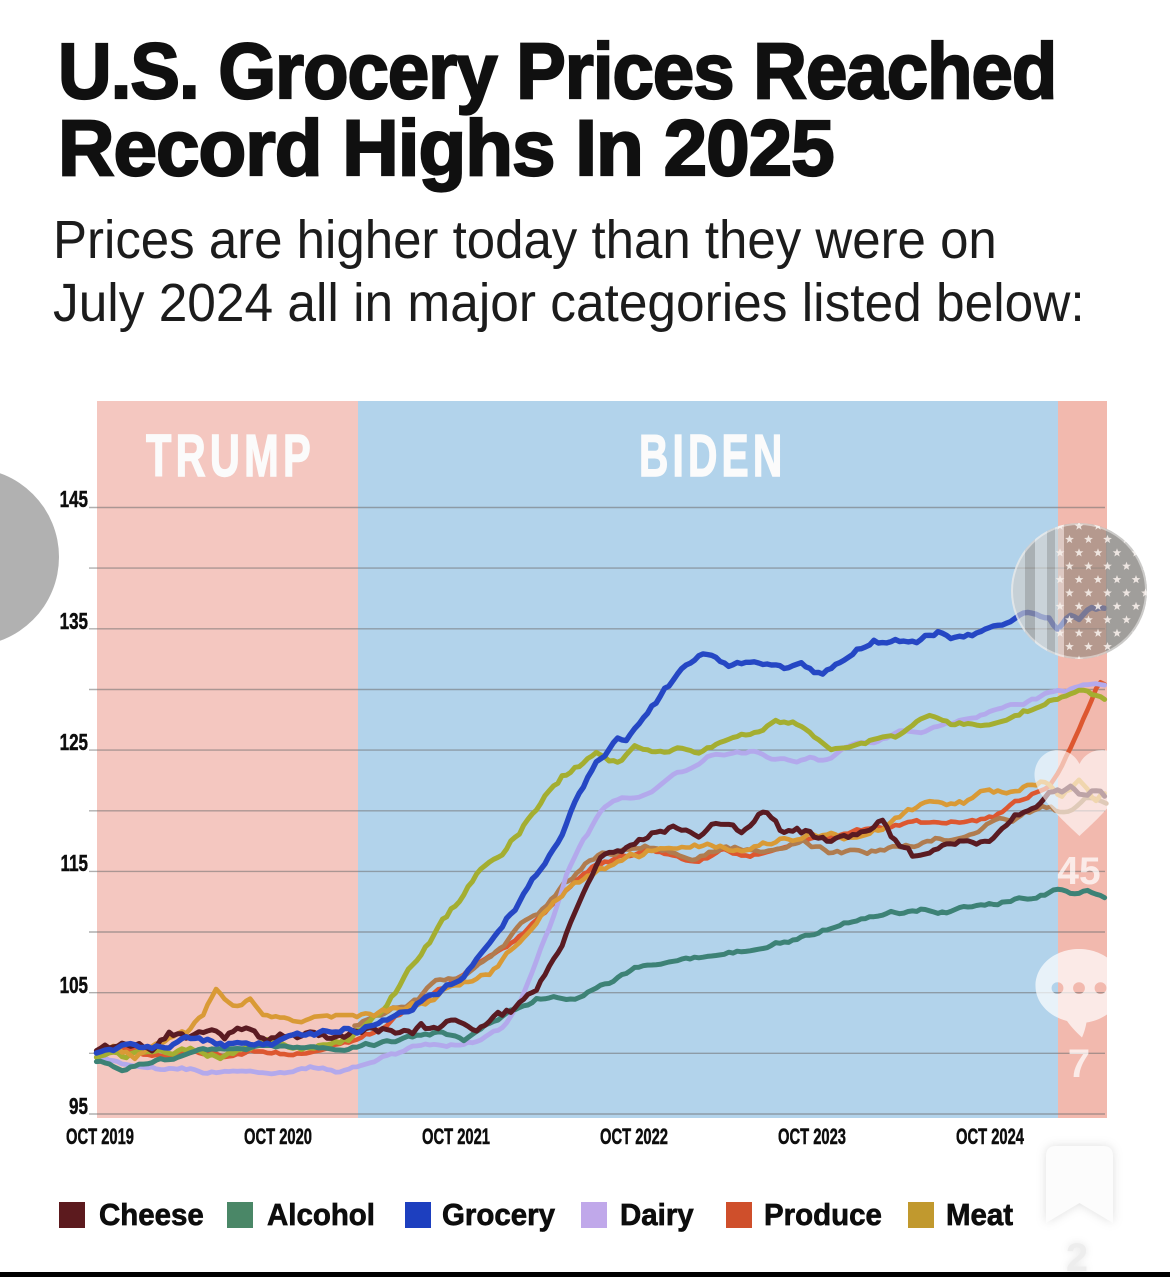  What do you see at coordinates (1079, 1064) in the screenshot?
I see `svg-text: 7` at bounding box center [1079, 1064].